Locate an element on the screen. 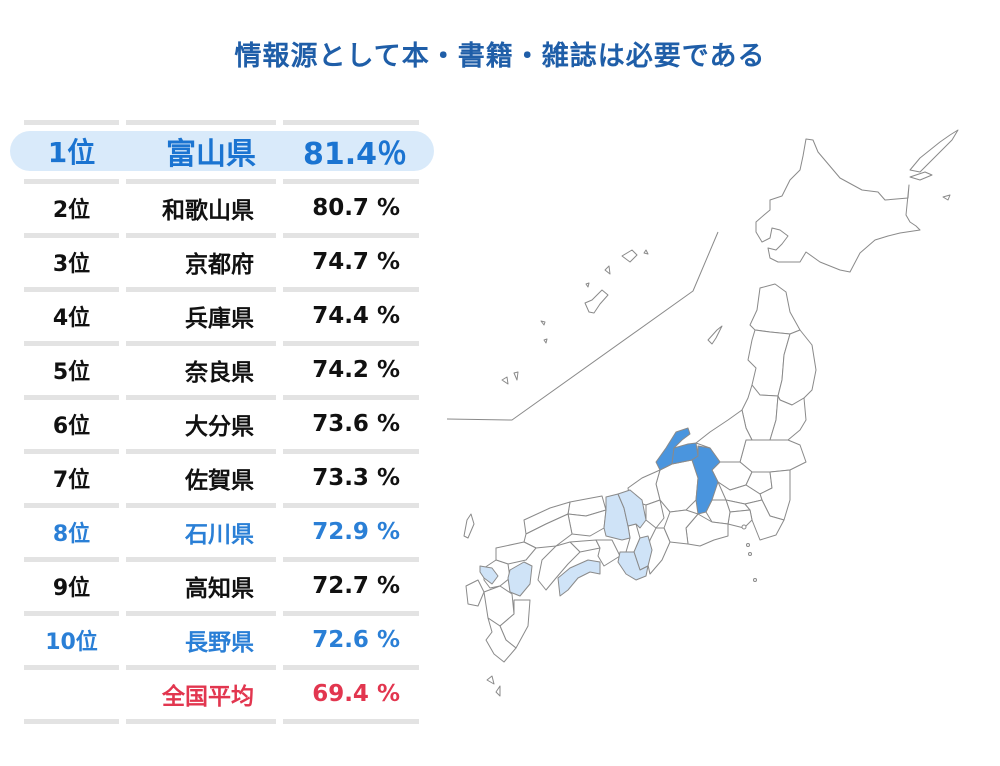 This screenshot has width=1000, height=766. prefecture-name: 石川県 is located at coordinates (219, 534).